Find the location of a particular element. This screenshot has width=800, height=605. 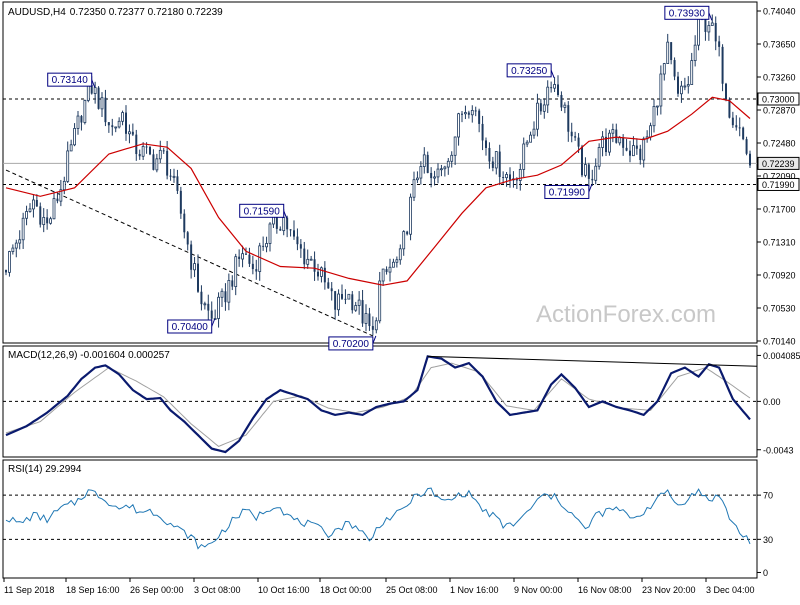

time-axis-label: 3 Dec 04:00 is located at coordinates (730, 590).